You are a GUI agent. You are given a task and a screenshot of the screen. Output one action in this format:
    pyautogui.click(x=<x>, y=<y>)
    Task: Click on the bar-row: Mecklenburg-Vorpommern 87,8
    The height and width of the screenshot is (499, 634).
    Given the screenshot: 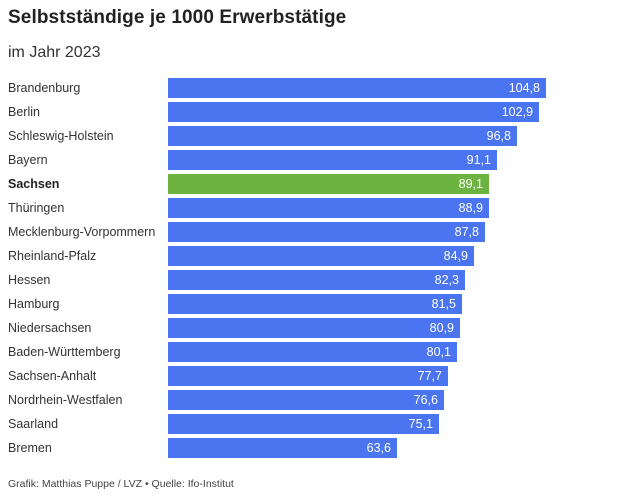 What is the action you would take?
    pyautogui.click(x=317, y=232)
    